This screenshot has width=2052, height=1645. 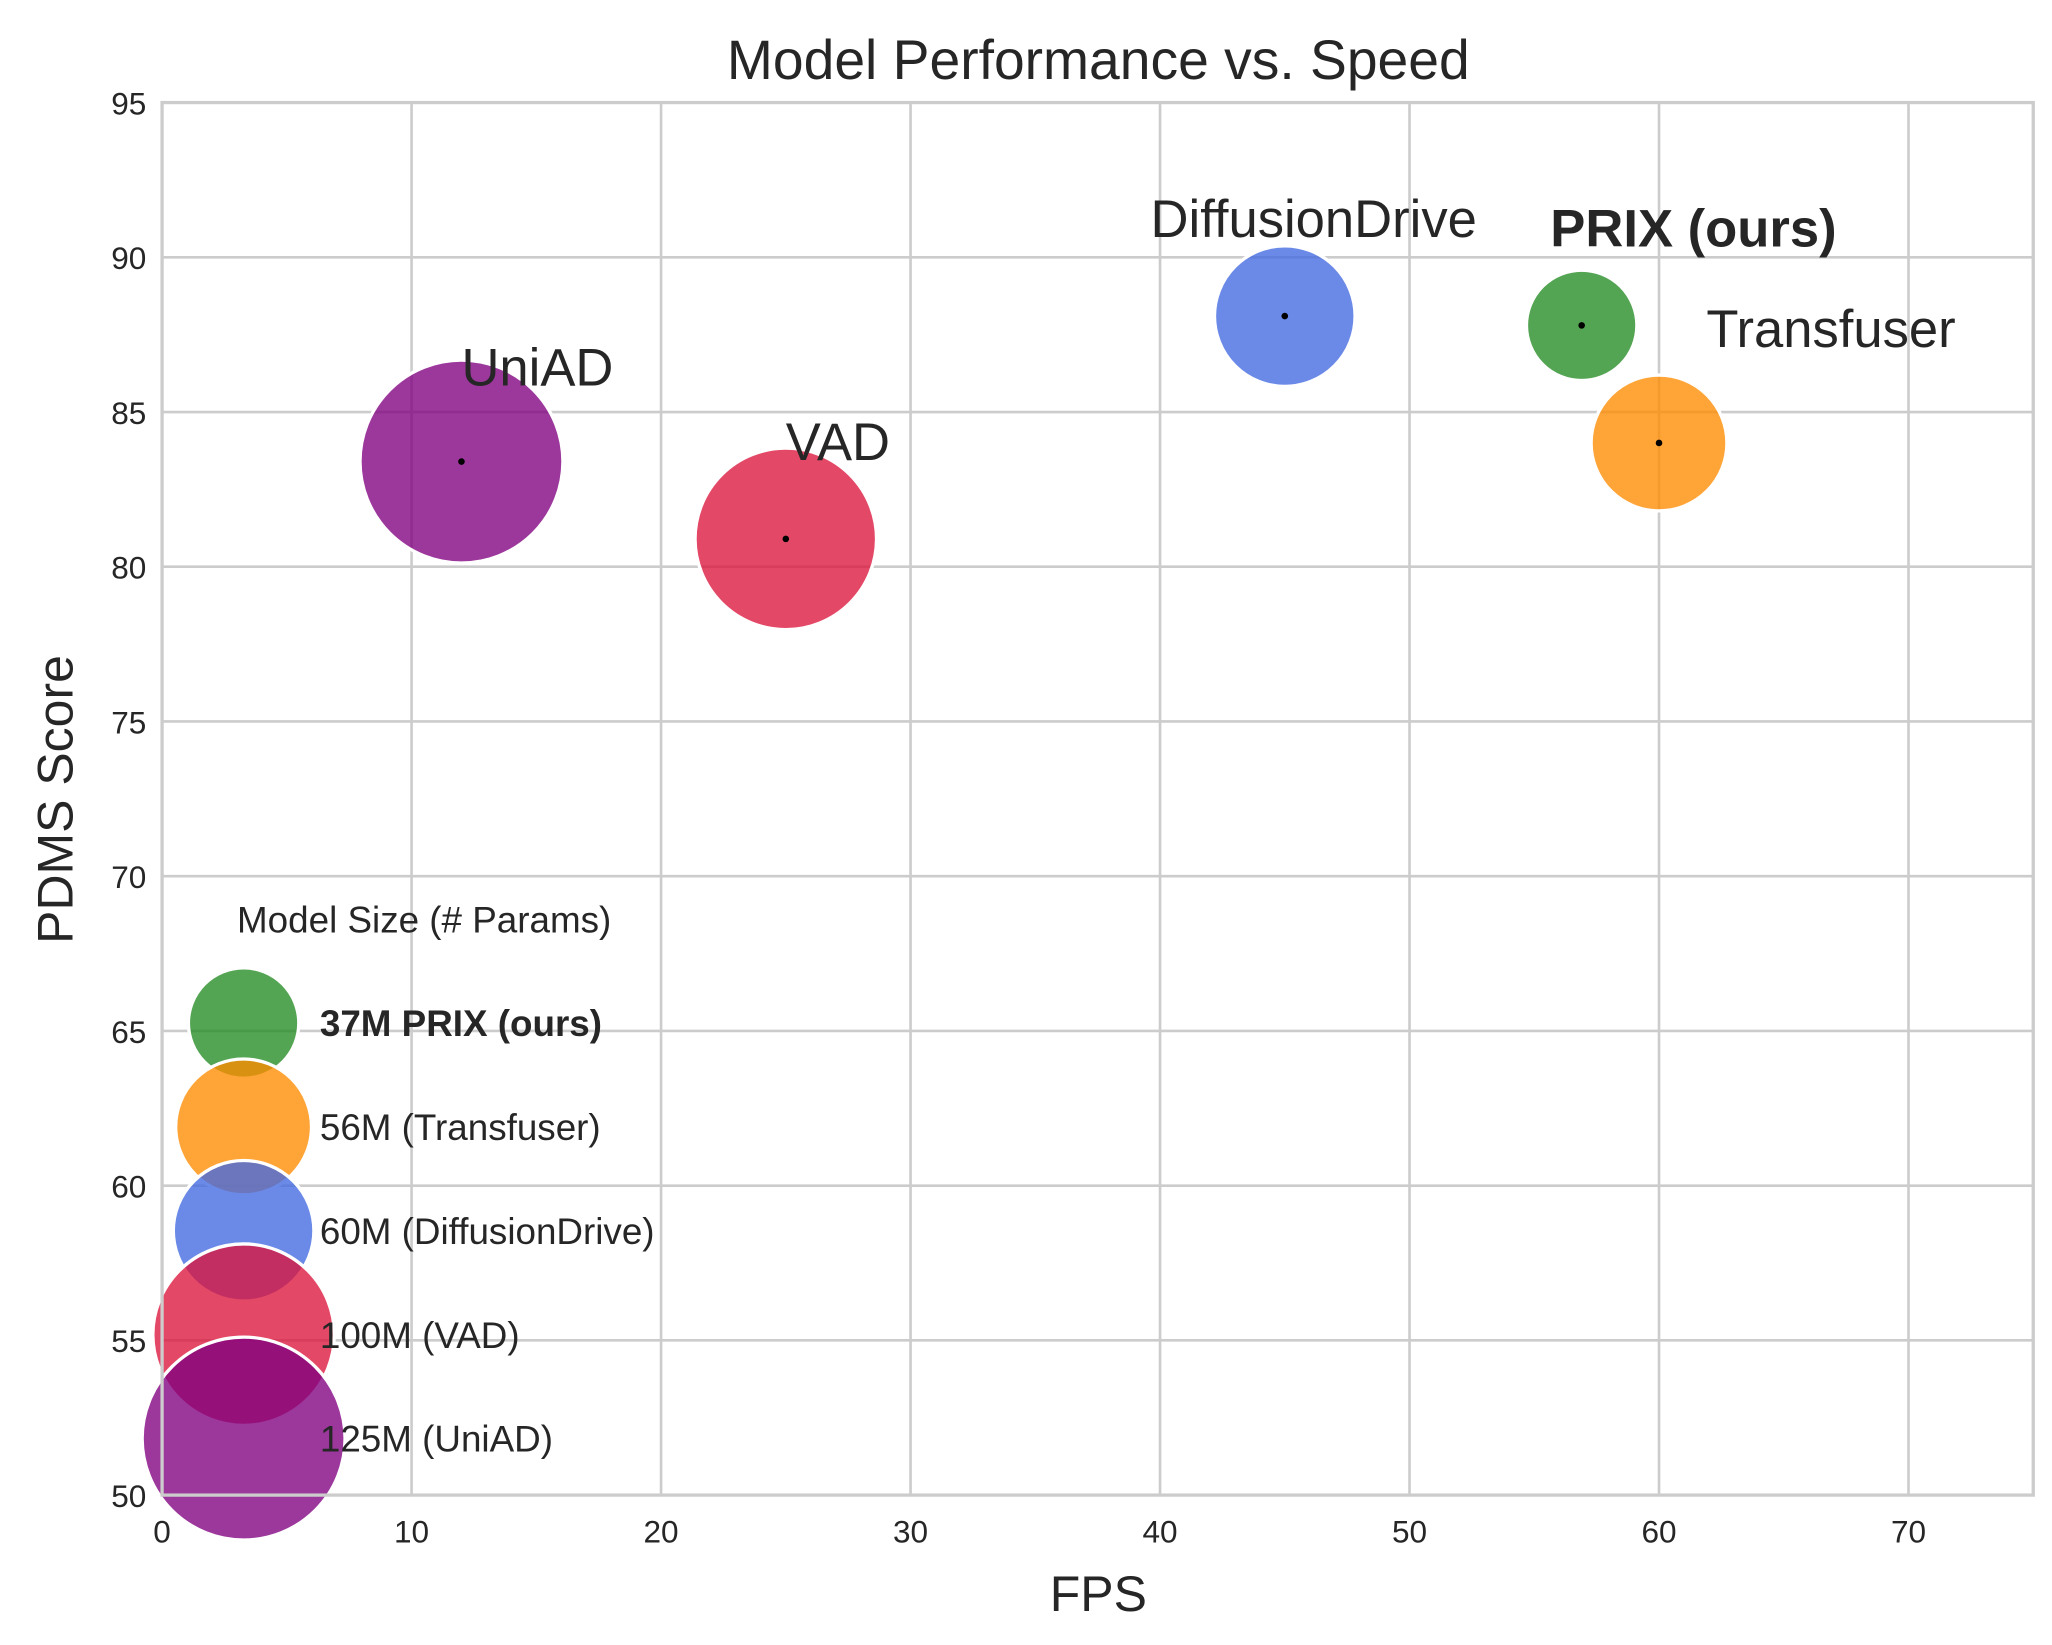 What do you see at coordinates (1658, 1531) in the screenshot?
I see `x-tick-label: 60` at bounding box center [1658, 1531].